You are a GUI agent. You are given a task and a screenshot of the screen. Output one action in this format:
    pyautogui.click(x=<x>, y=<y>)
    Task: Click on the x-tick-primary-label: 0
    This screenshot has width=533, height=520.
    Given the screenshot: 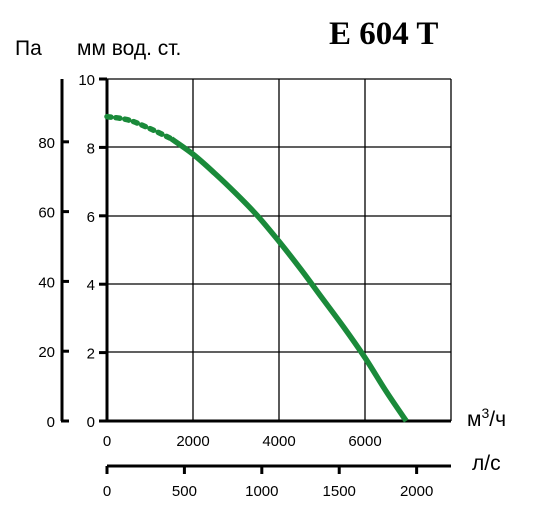 What is the action you would take?
    pyautogui.click(x=107, y=441)
    